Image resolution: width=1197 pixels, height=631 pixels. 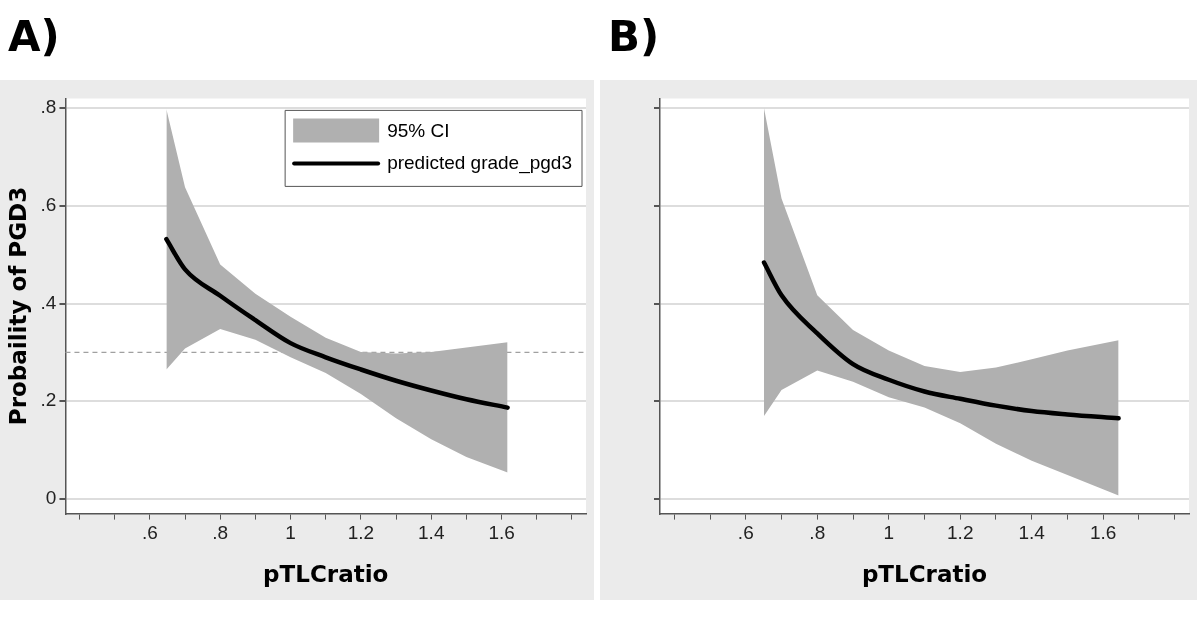 I want to click on y-tick-label: .8, so click(x=48, y=107).